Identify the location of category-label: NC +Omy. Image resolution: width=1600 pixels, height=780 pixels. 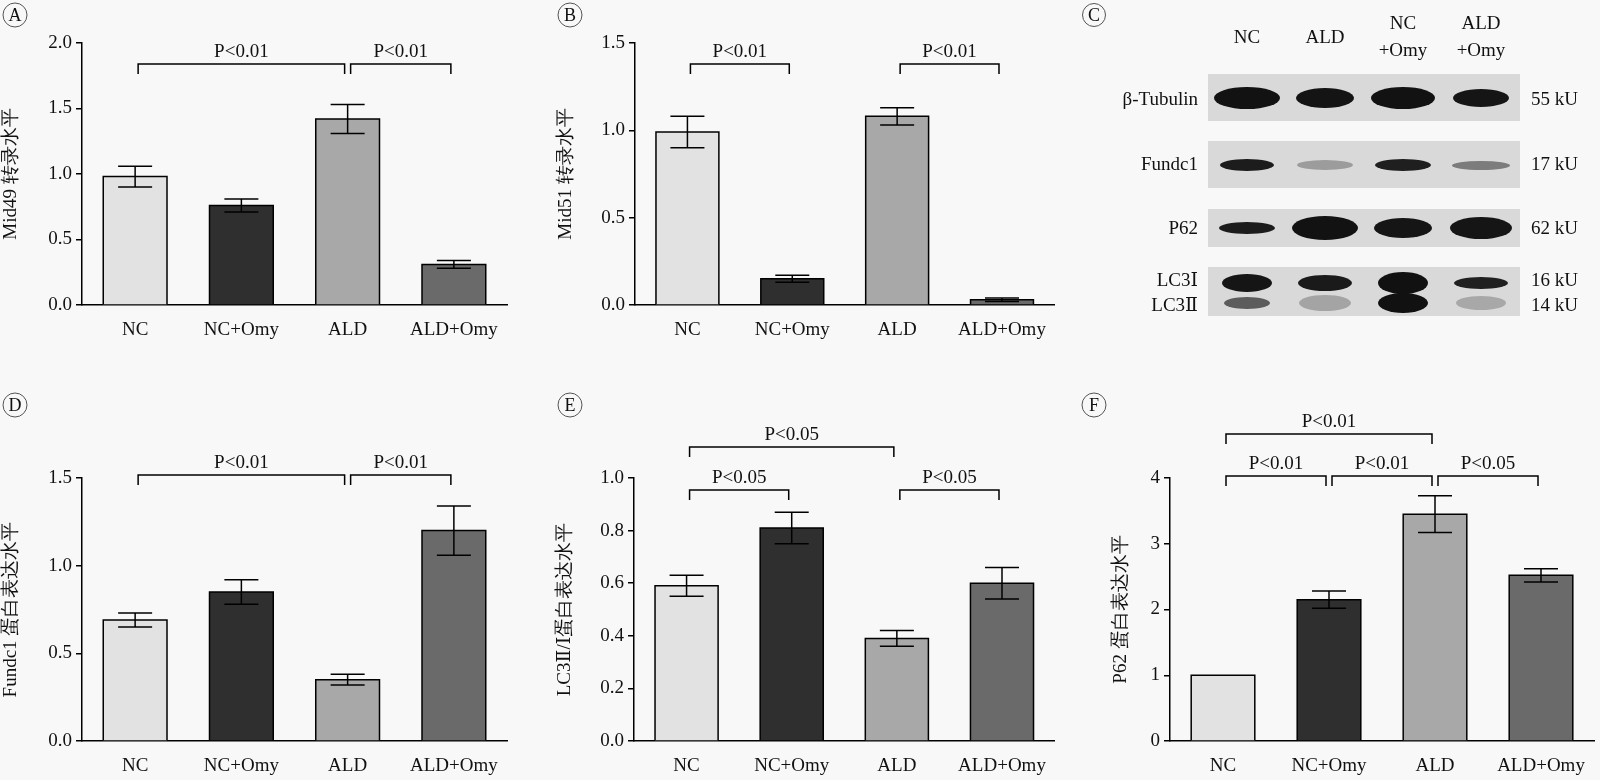
(1403, 36).